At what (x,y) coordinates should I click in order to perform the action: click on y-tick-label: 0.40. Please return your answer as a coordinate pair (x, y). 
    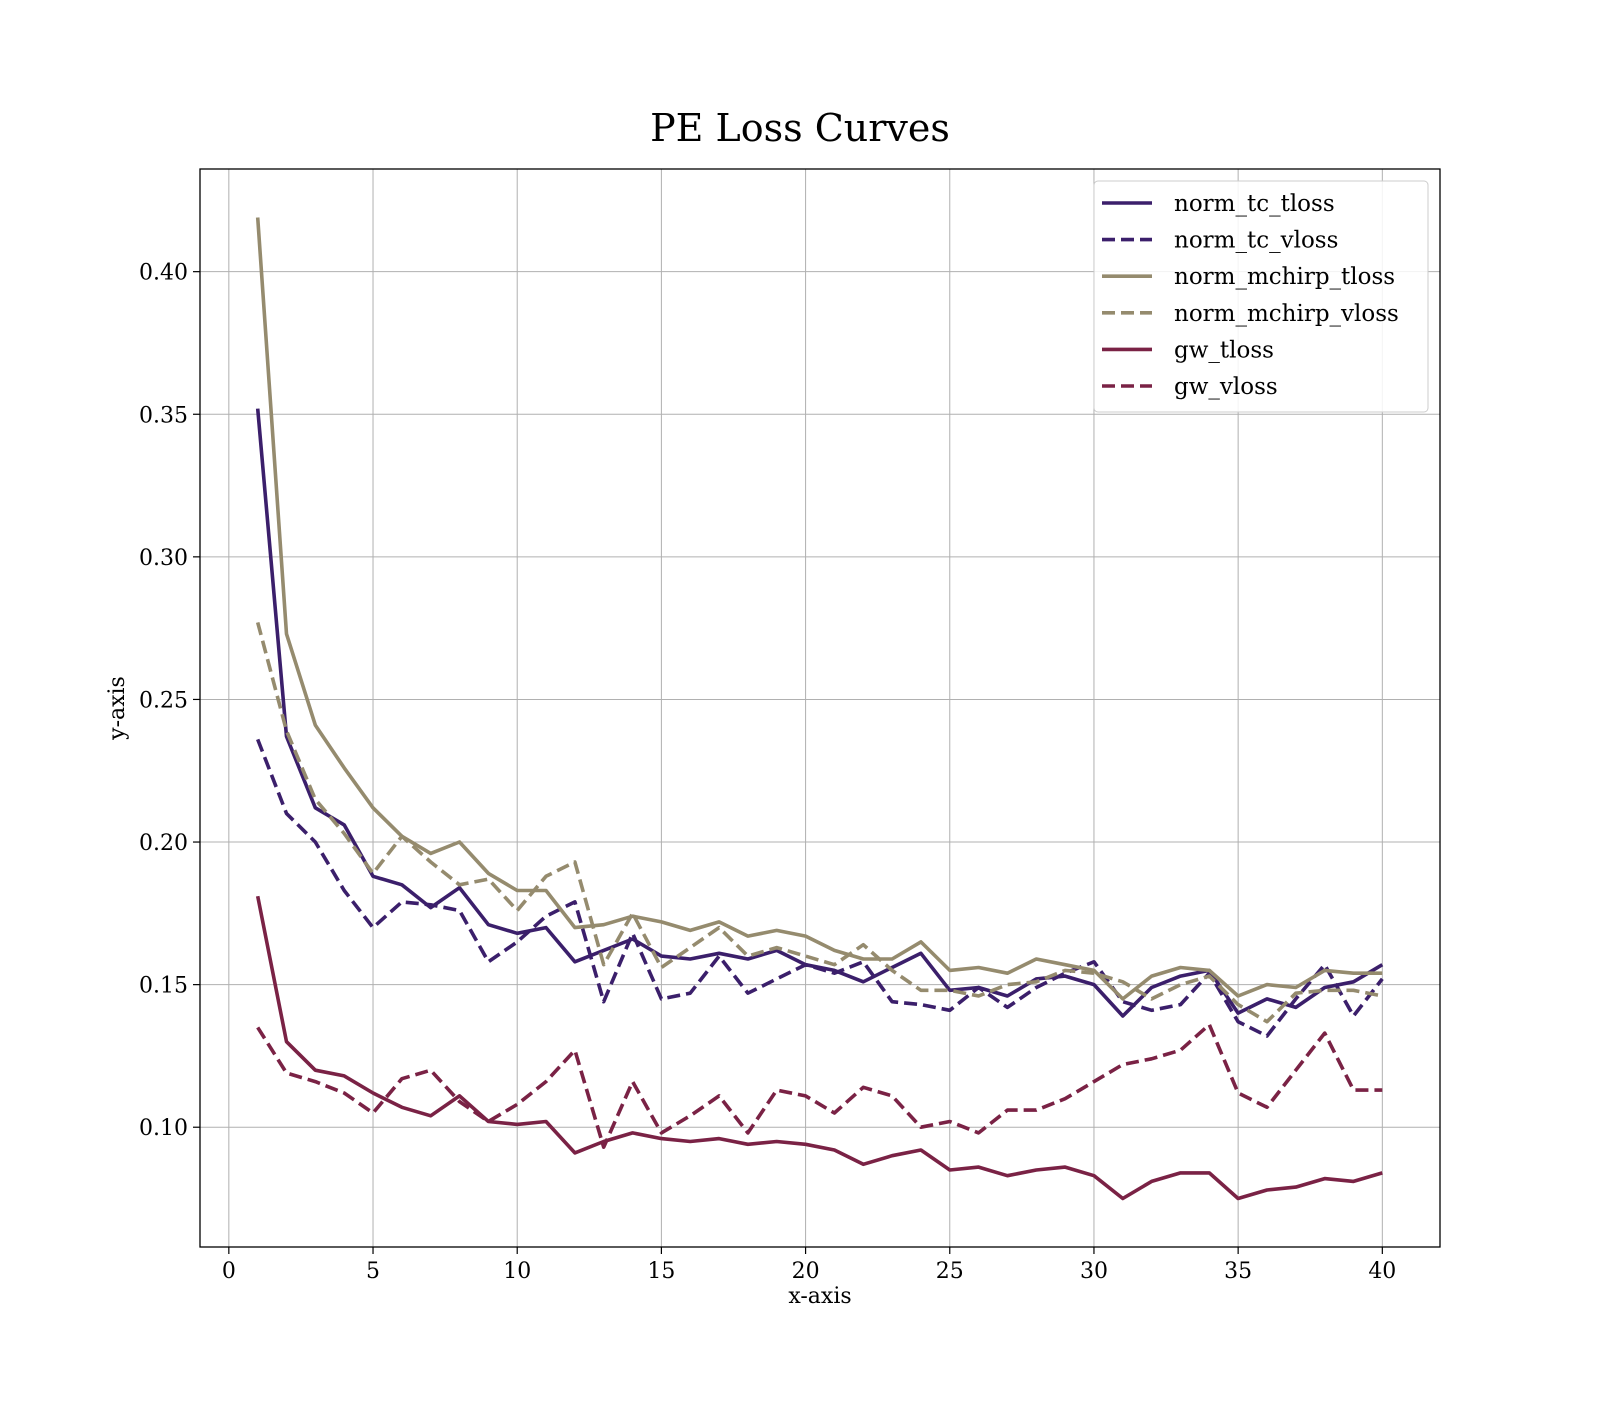
    Looking at the image, I should click on (163, 273).